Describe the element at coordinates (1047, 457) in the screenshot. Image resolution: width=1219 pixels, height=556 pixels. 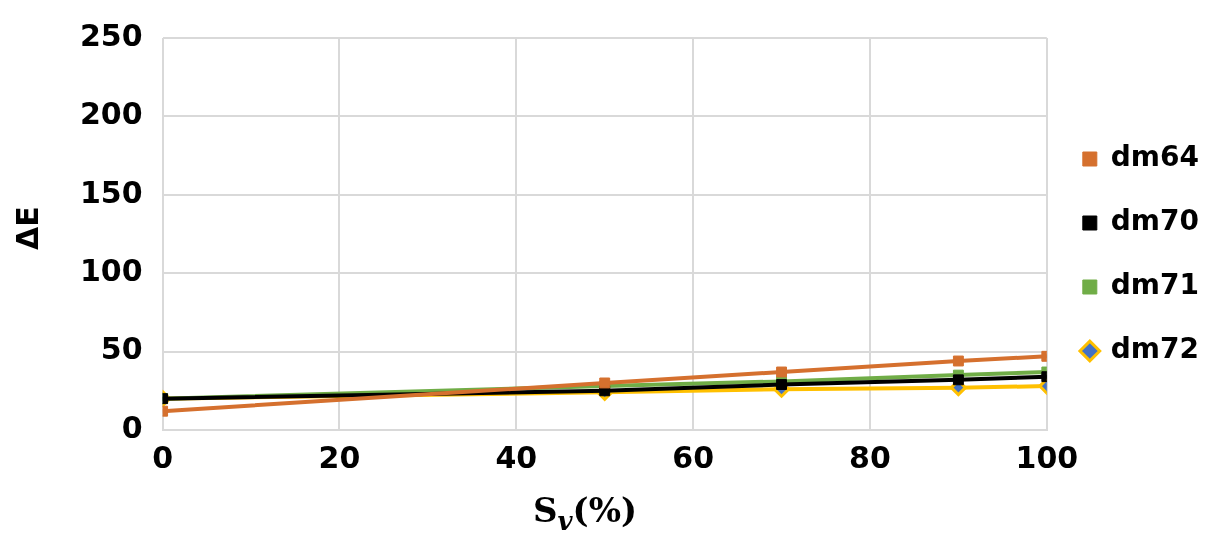
I see `x-tick-label: 100` at that location.